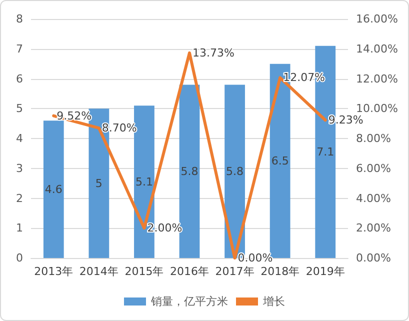  Describe the element at coordinates (377, 109) in the screenshot. I see `y2-tick-label: 10.00%` at that location.